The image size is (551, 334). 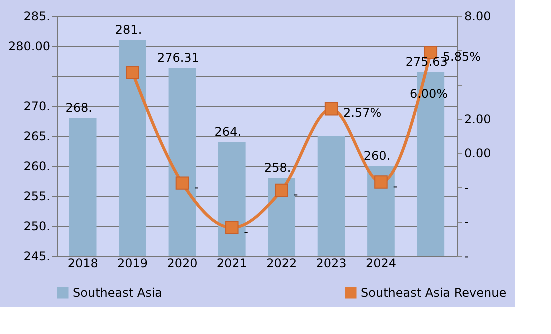 What do you see at coordinates (178, 58) in the screenshot?
I see `data-label: 276.31` at bounding box center [178, 58].